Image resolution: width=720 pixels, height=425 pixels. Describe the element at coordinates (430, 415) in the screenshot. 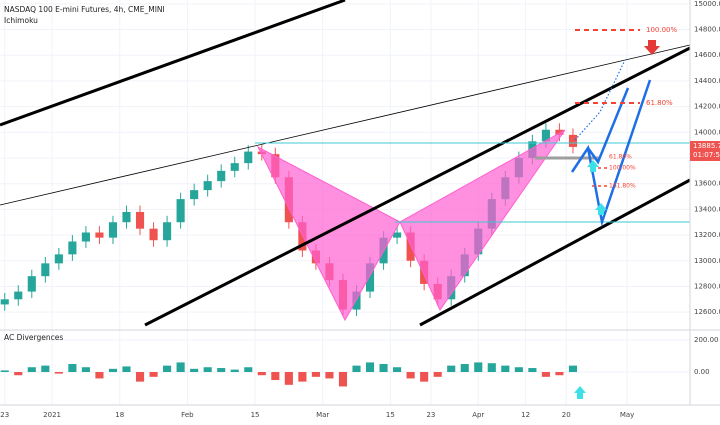

I see `x-tick-label: 23` at that location.